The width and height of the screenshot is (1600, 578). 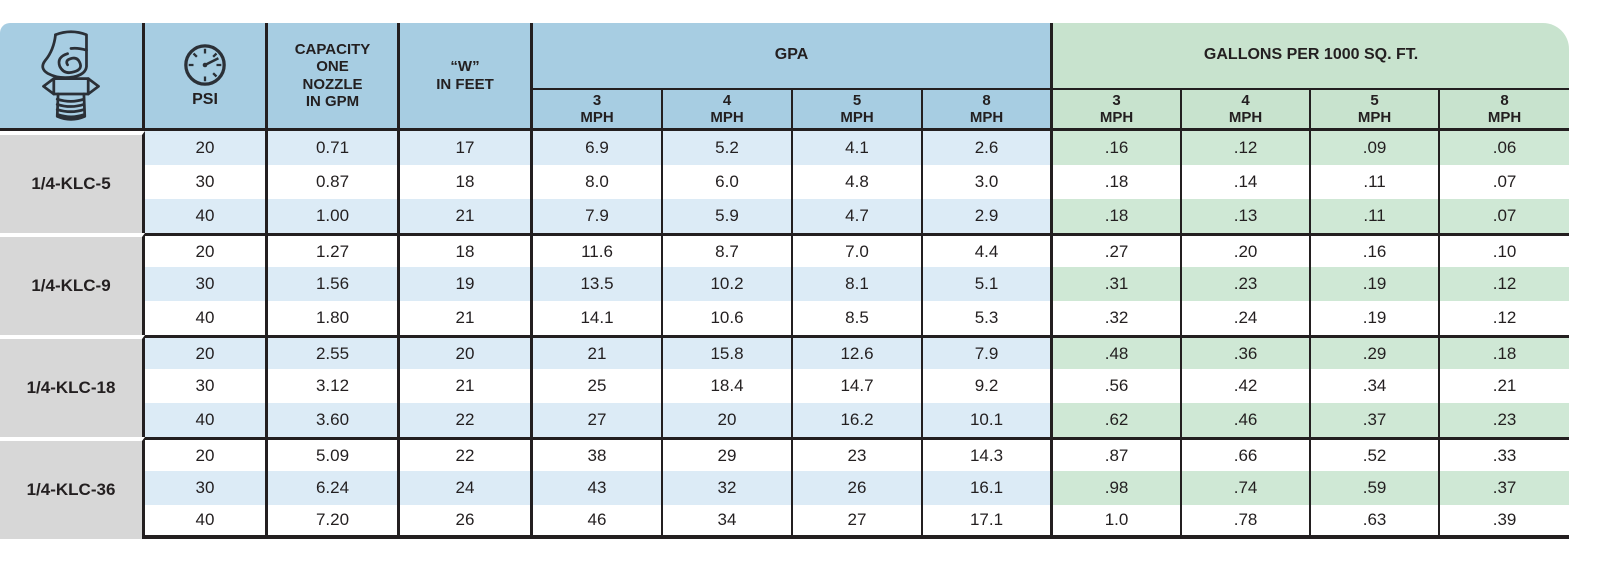 What do you see at coordinates (728, 488) in the screenshot?
I see `gpa-cell: 32` at bounding box center [728, 488].